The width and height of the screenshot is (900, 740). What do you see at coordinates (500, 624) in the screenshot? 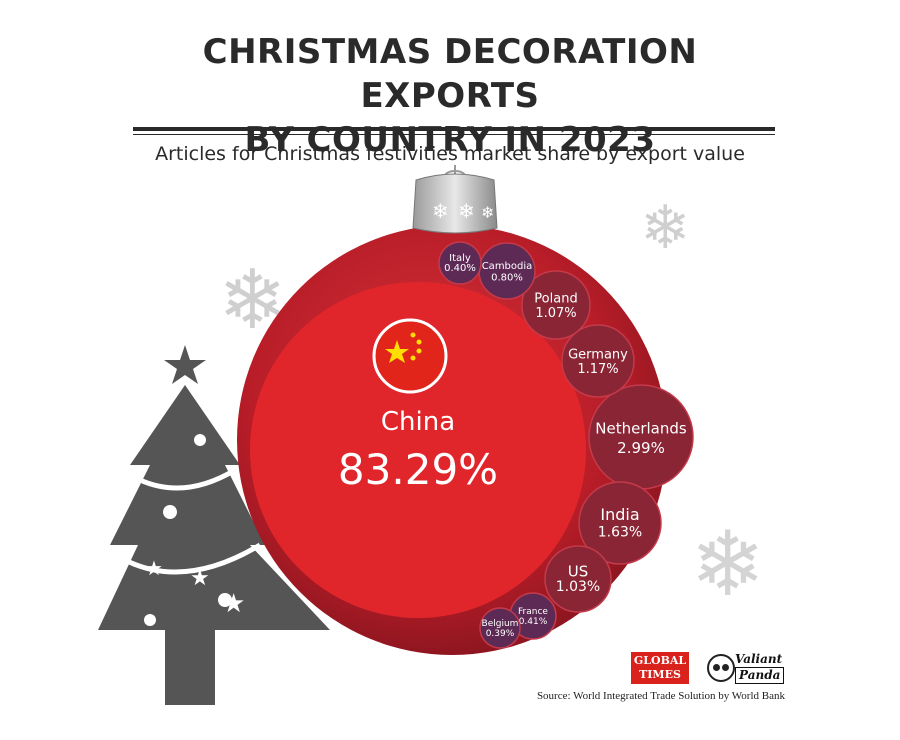
I see `bubble-label-belgium: Belgium` at bounding box center [500, 624].